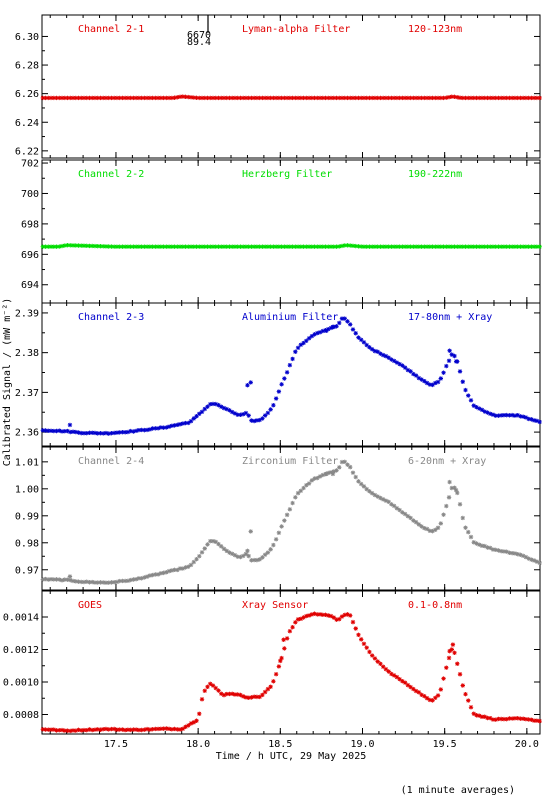 The height and width of the screenshot is (804, 550). Describe the element at coordinates (27, 94) in the screenshot. I see `panel-1-ytick-label: 6.26` at that location.